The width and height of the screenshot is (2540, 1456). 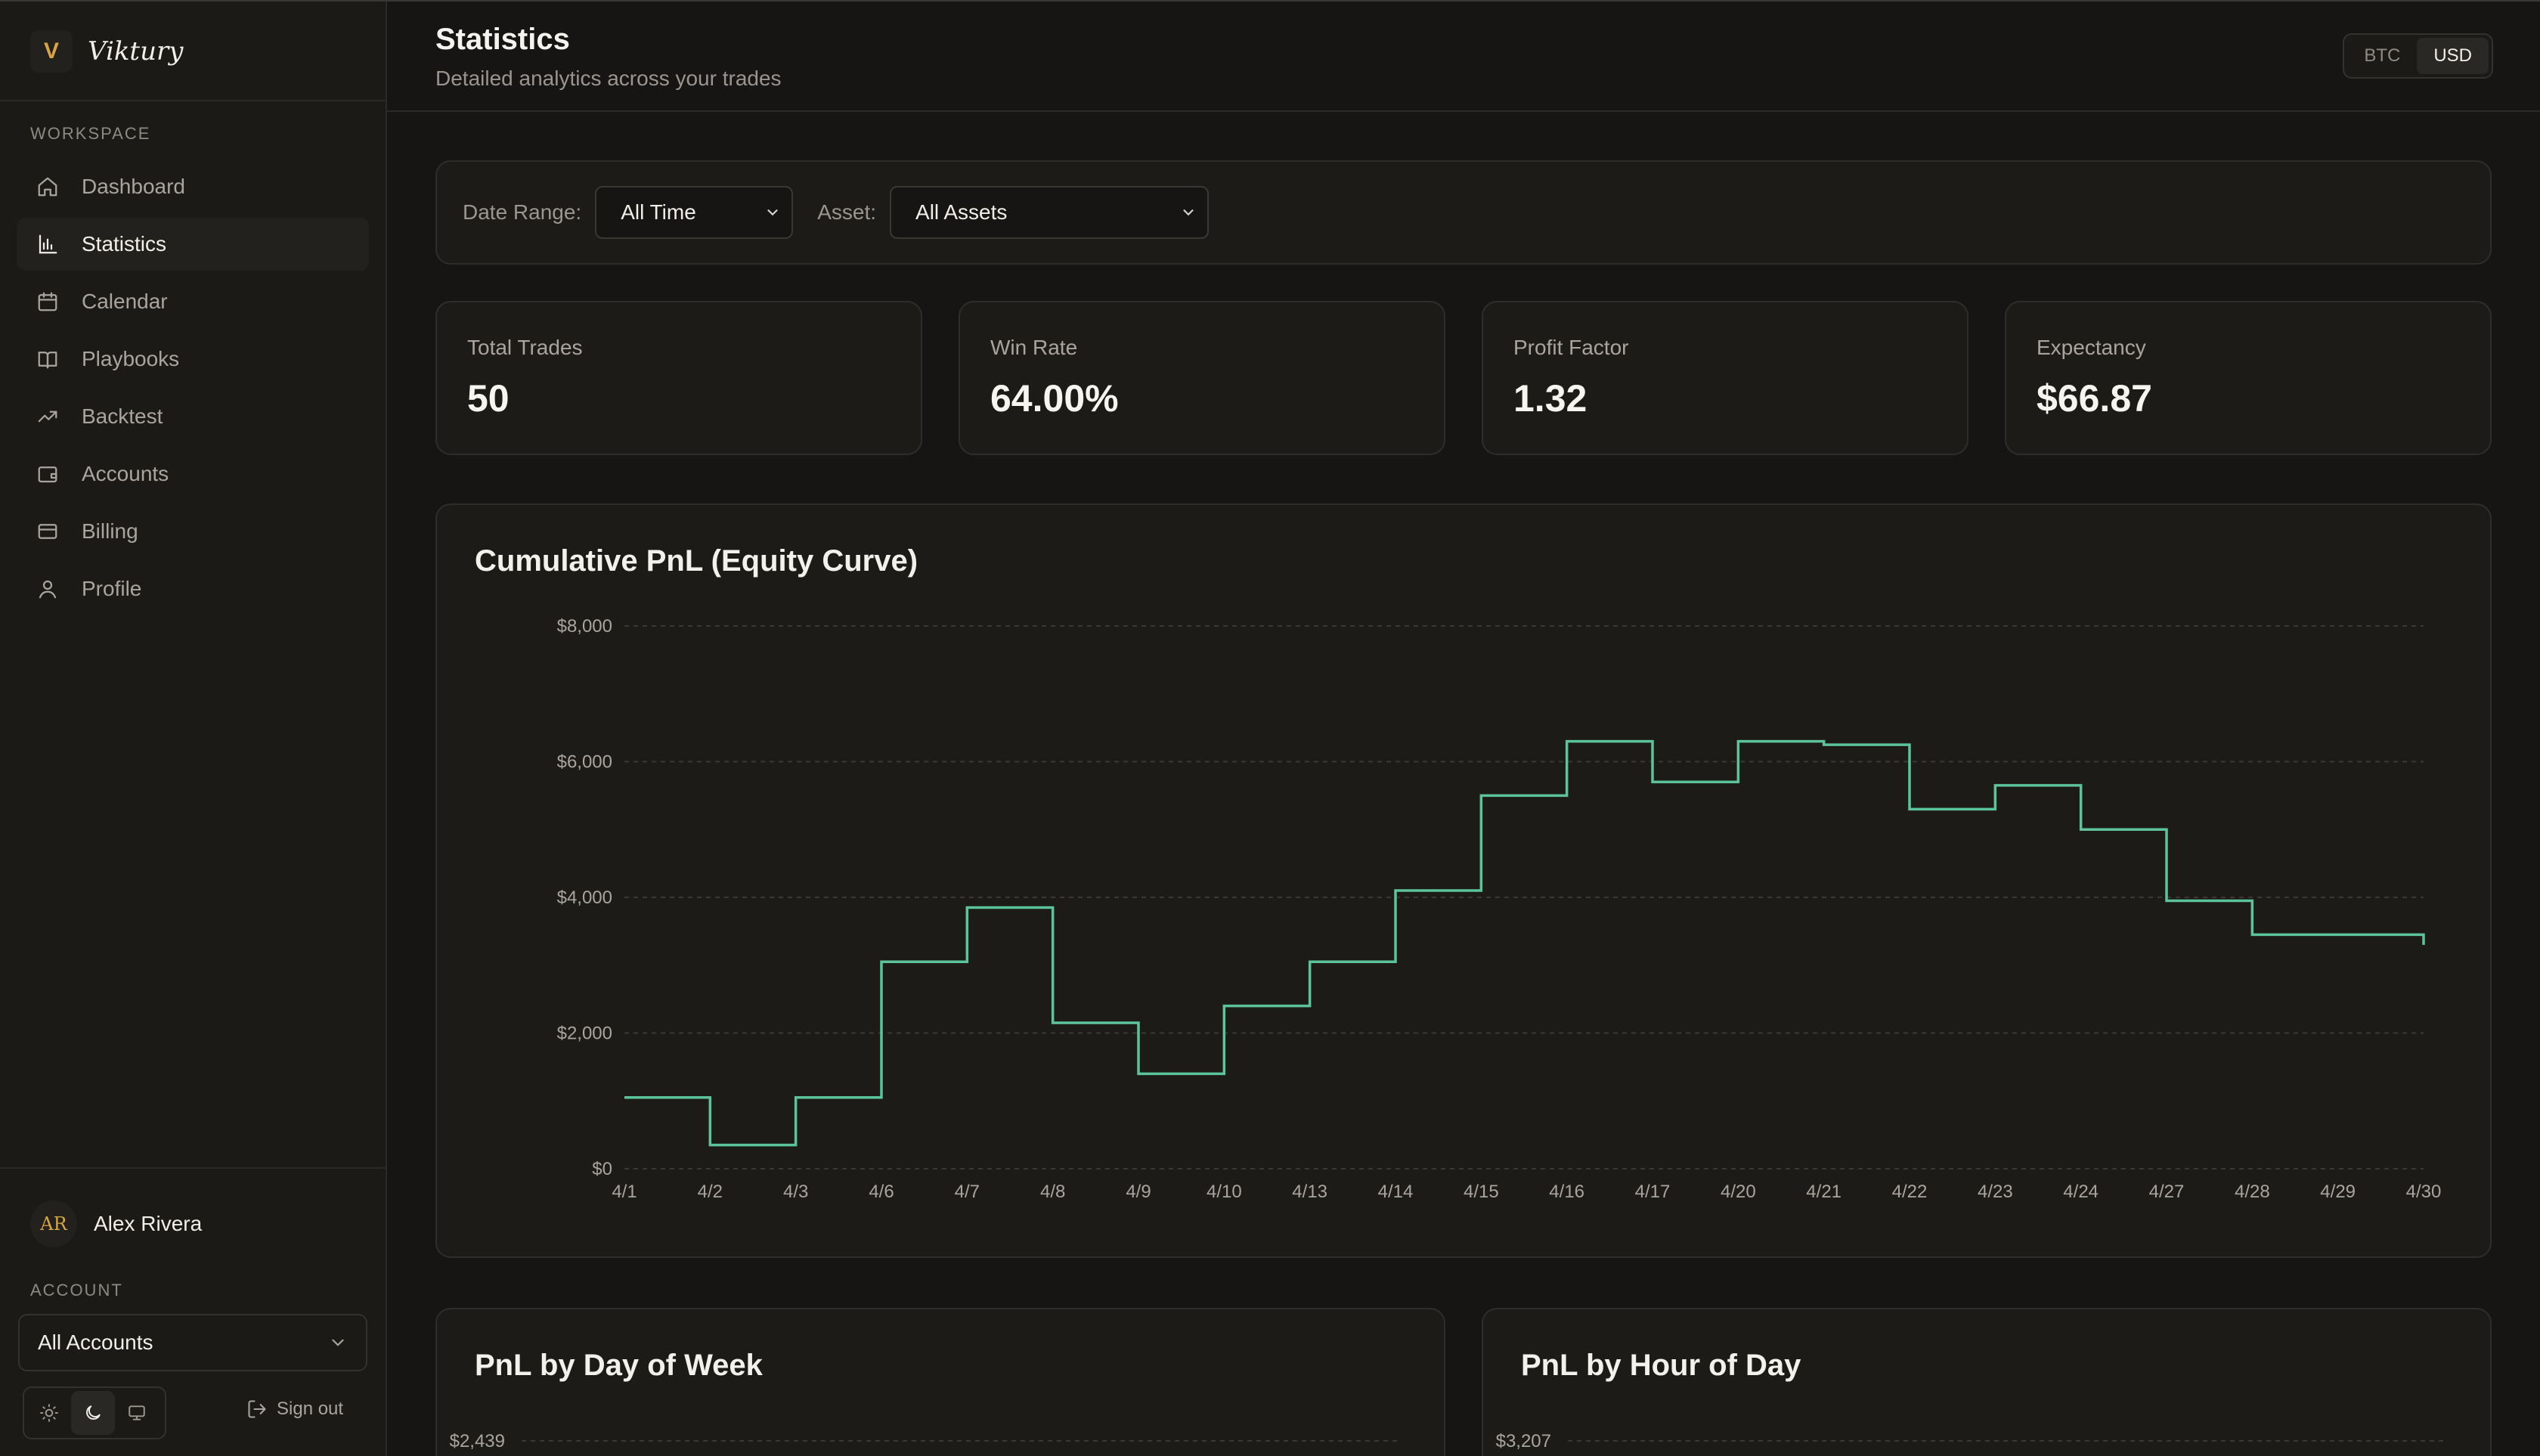 What do you see at coordinates (2091, 347) in the screenshot?
I see `stat-label: Expectancy` at bounding box center [2091, 347].